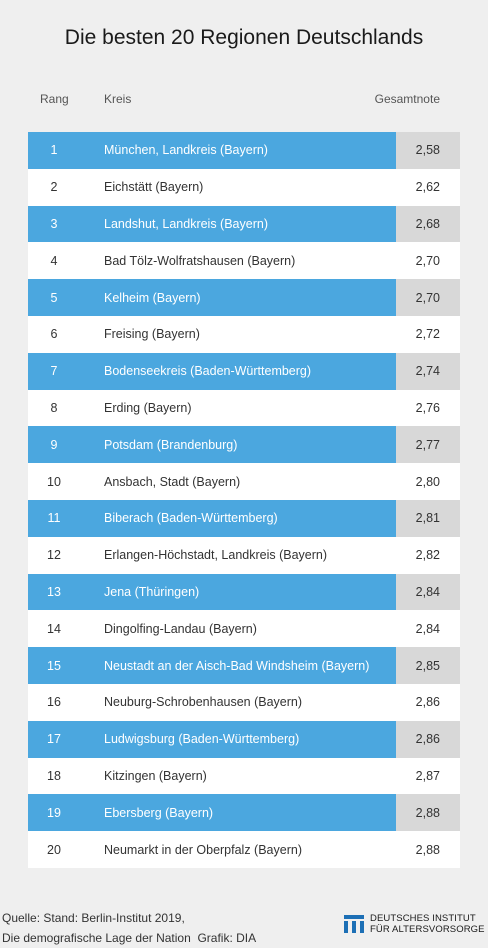 The width and height of the screenshot is (488, 948). What do you see at coordinates (54, 518) in the screenshot?
I see `rank-cell: 11` at bounding box center [54, 518].